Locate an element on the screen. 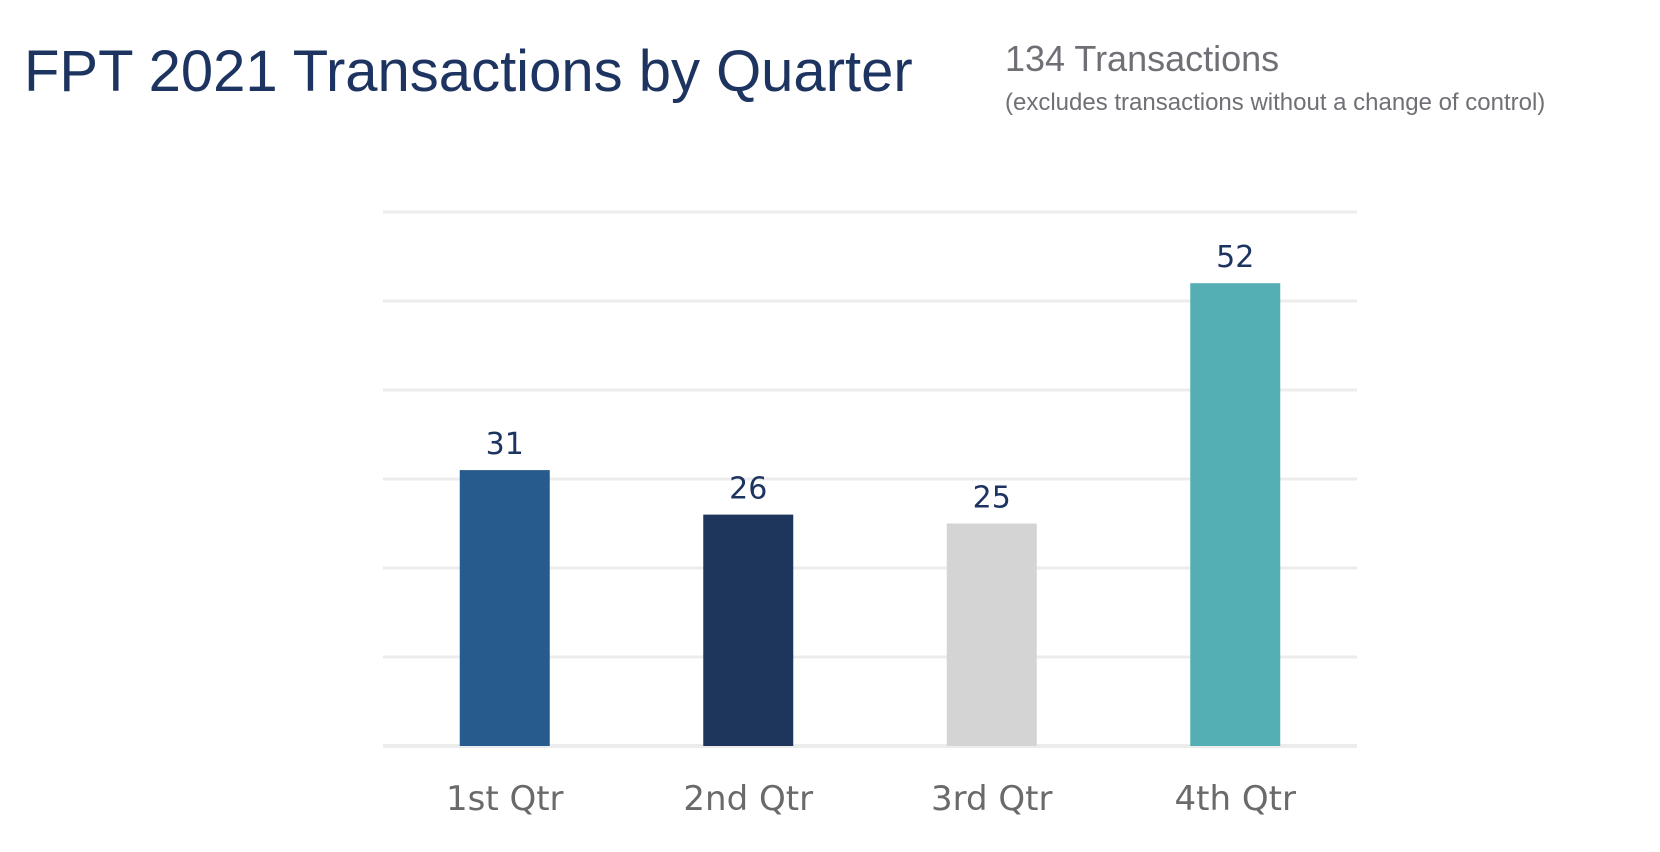 The height and width of the screenshot is (852, 1660). bar-value-label: 26 is located at coordinates (748, 489).